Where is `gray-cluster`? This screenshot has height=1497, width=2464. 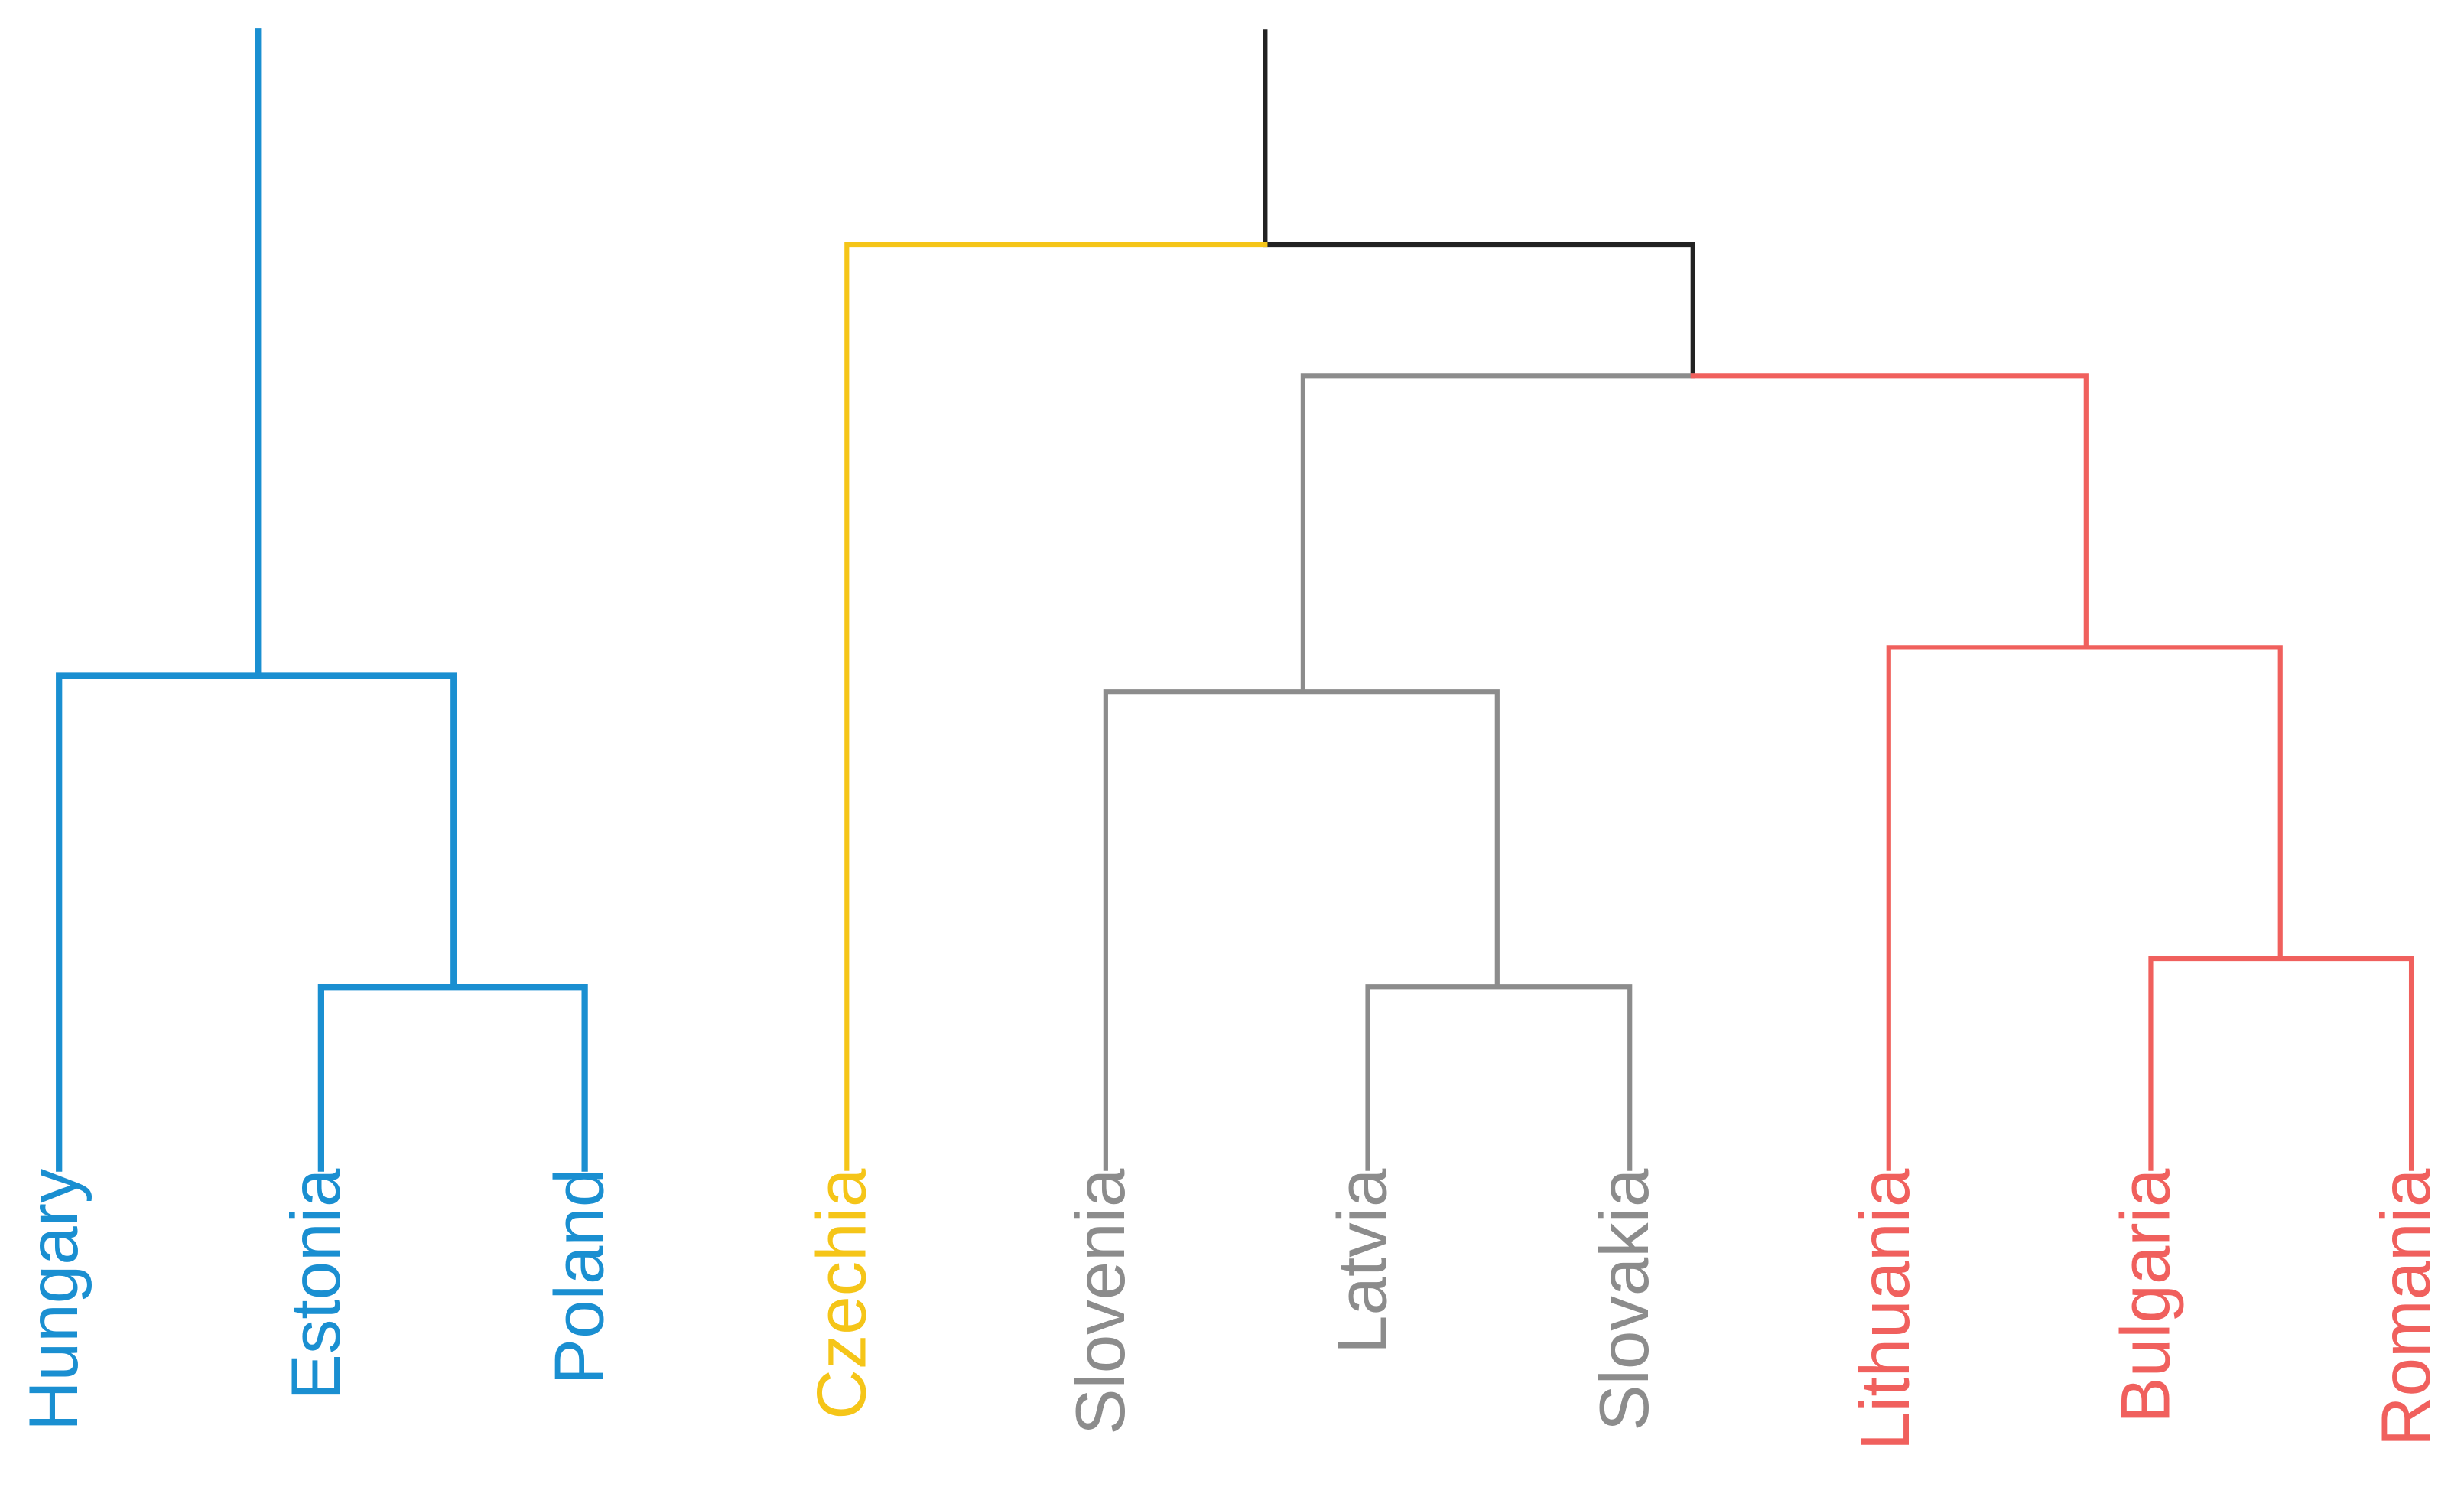 gray-cluster is located at coordinates (1399, 772).